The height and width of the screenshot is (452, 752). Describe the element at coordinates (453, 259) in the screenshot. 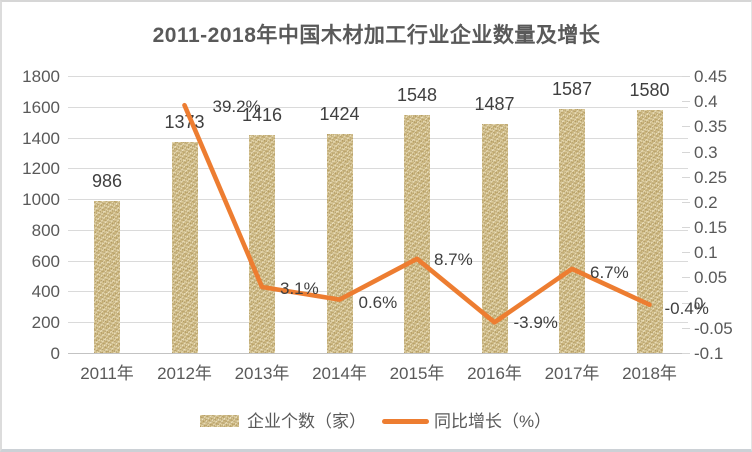

I see `line-value-label: 8.7%` at that location.